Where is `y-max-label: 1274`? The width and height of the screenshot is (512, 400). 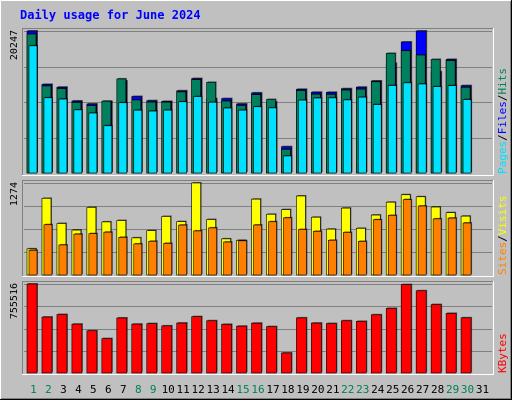
y-max-label: 1274 is located at coordinates (14, 194).